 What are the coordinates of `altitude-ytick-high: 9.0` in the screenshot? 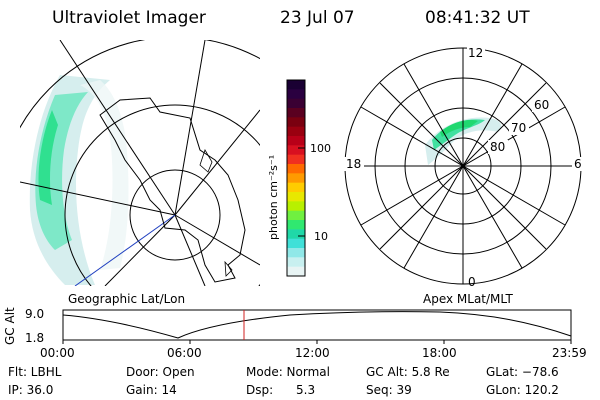 It's located at (34, 314).